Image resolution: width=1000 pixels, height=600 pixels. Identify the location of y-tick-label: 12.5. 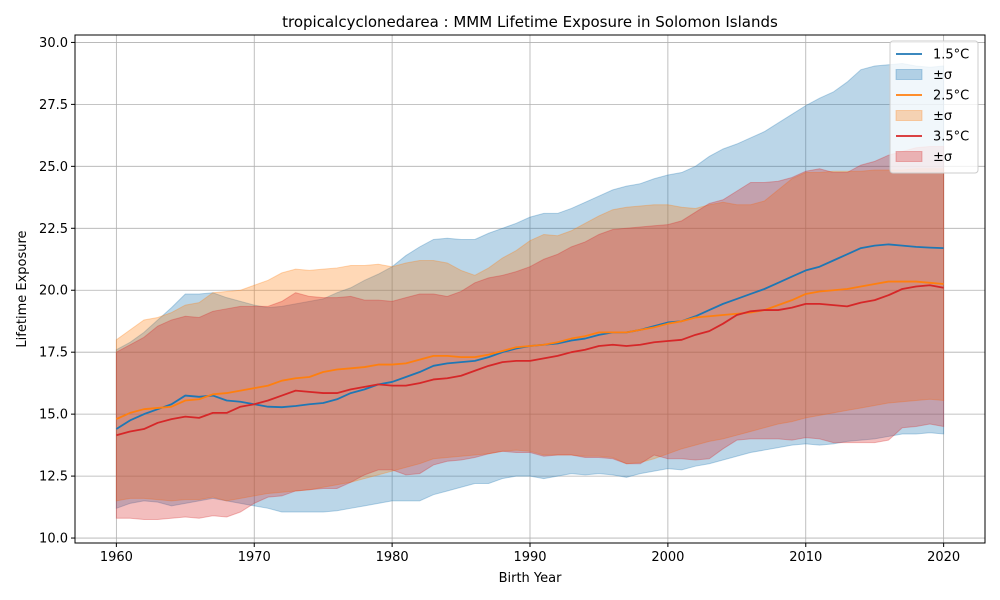
(53, 477).